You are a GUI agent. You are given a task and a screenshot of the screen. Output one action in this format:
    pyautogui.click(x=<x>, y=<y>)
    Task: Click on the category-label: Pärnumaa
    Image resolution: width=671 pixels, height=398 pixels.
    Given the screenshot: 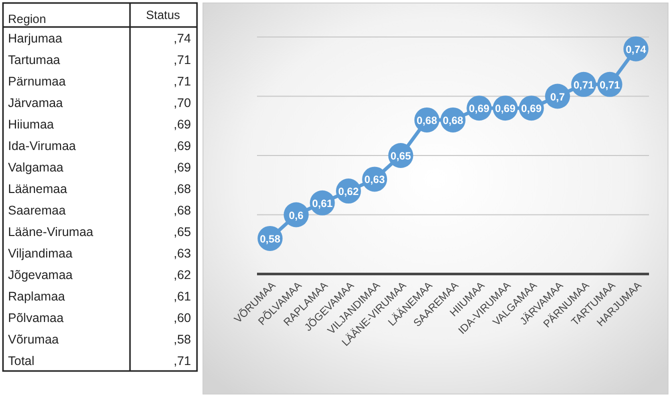 What is the action you would take?
    pyautogui.click(x=37, y=81)
    